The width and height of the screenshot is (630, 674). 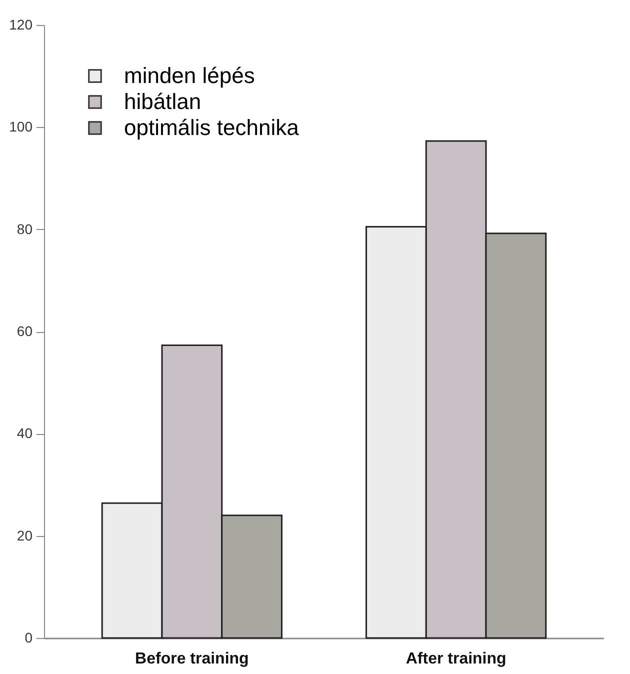 I want to click on y-tick-label: 100, so click(x=21, y=126).